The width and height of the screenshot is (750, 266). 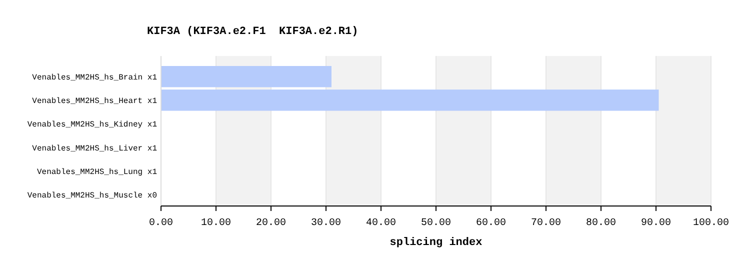 I want to click on x-tick-label: 30.00, so click(x=326, y=223).